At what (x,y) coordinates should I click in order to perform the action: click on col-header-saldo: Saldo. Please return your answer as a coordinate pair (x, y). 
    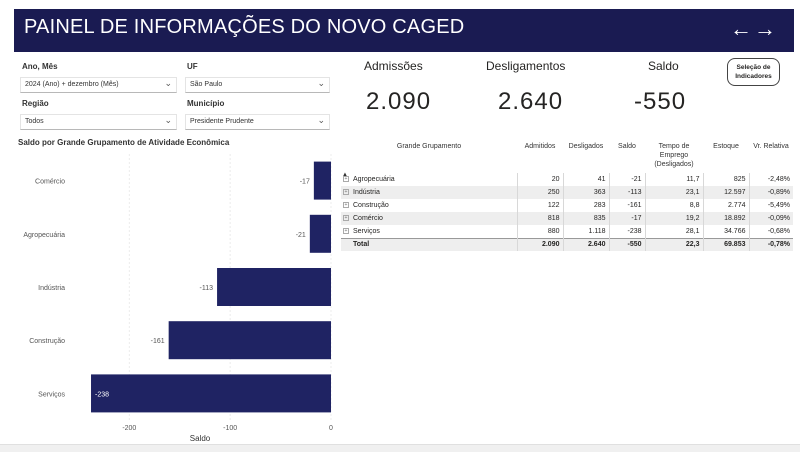
    Looking at the image, I should click on (627, 146).